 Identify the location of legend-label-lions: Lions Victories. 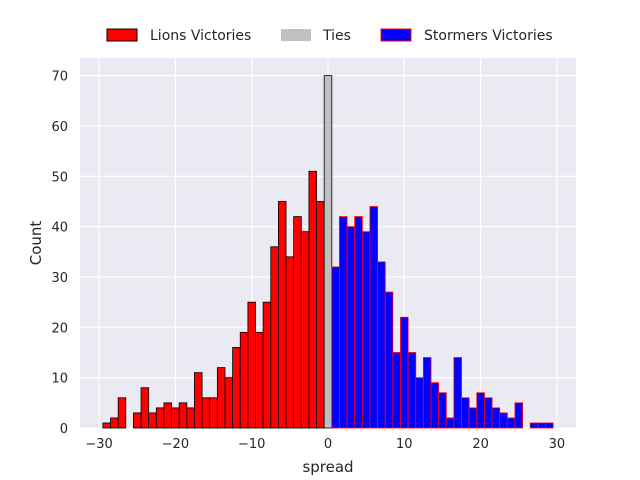
(200, 36).